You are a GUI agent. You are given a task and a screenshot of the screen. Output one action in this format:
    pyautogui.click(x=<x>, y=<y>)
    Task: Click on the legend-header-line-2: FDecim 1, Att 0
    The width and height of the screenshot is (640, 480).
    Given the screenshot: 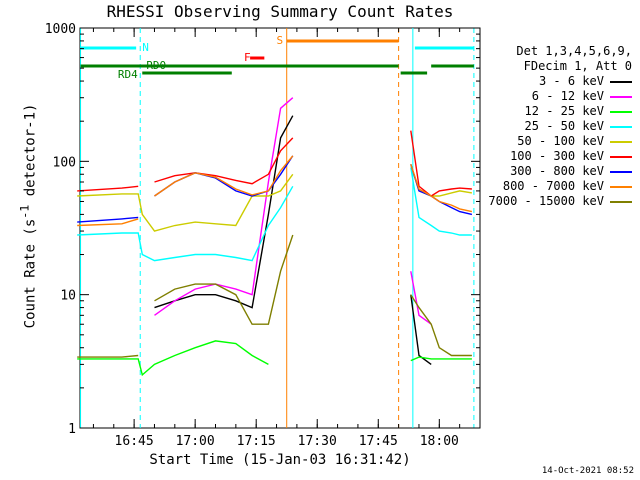 What is the action you would take?
    pyautogui.click(x=577, y=66)
    